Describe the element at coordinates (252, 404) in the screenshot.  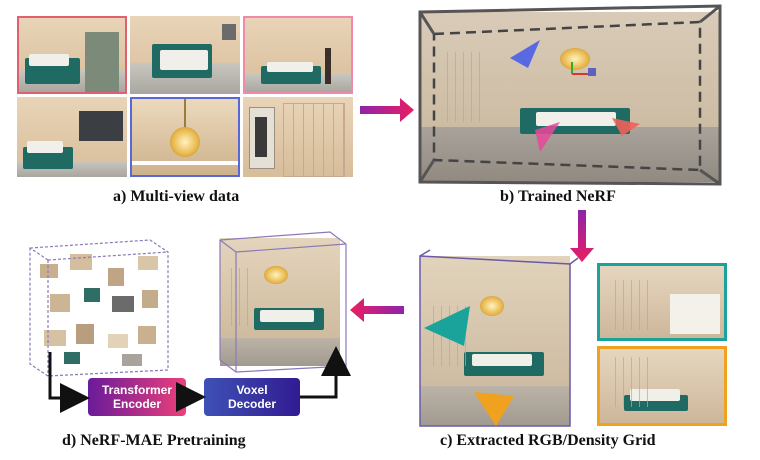
I see `decoder-line-2: Decoder` at that location.